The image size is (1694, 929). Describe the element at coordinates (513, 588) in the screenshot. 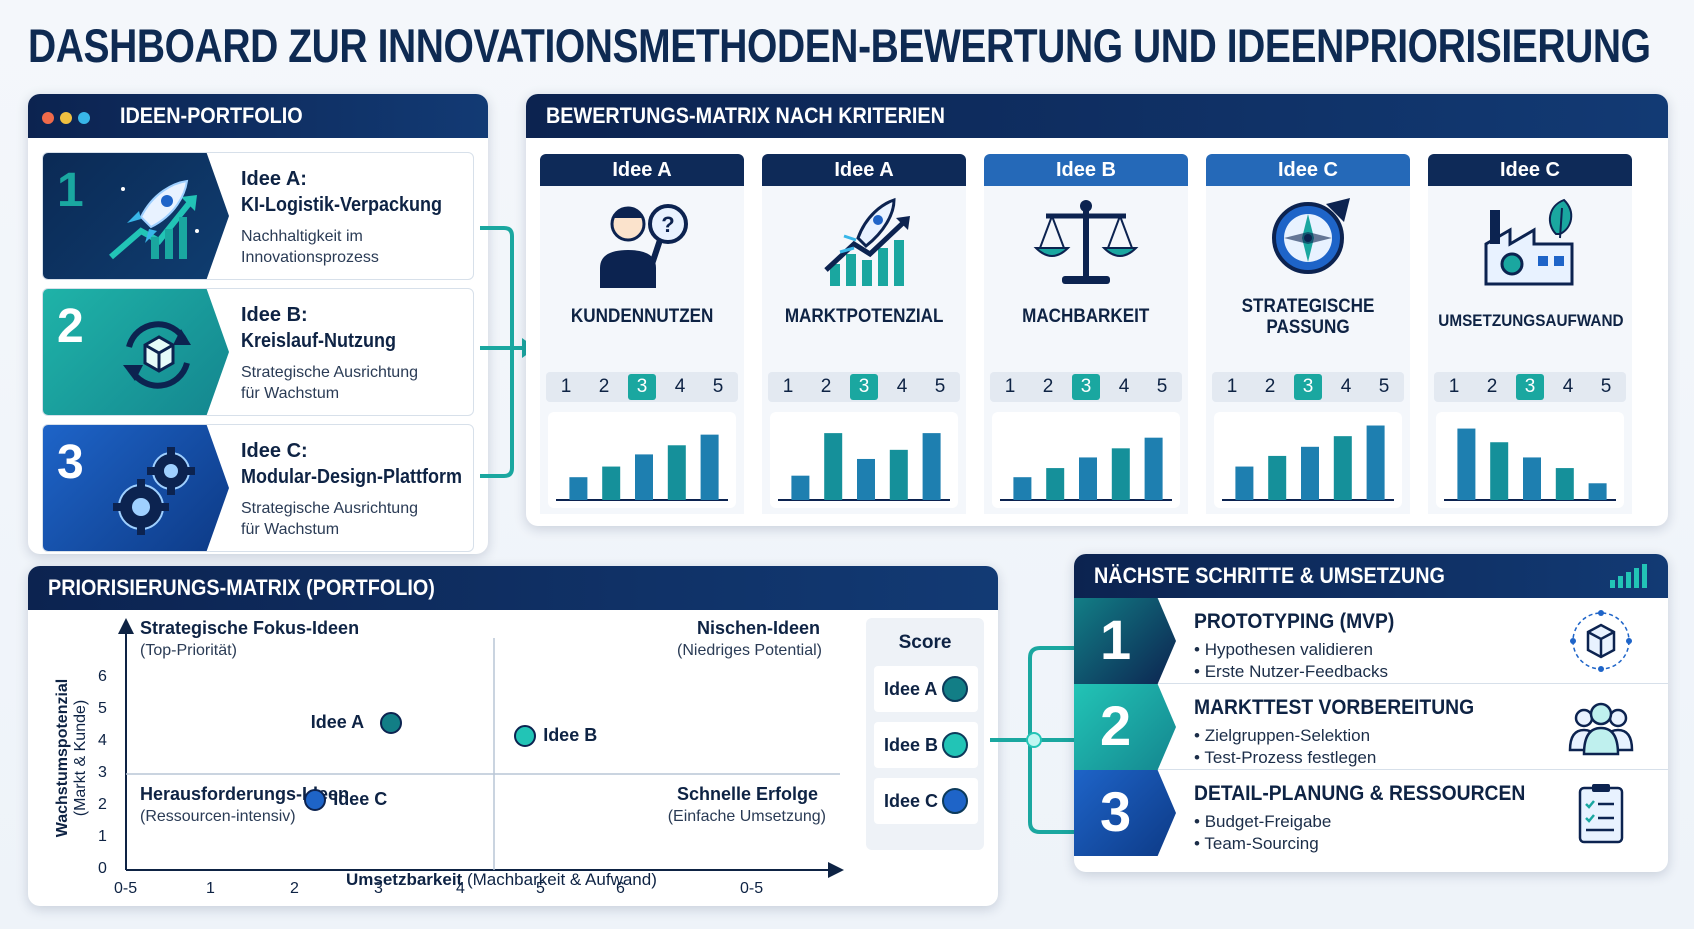

I see `priority-header: PRIORISIERUNGS-MATRIX (PORTFOLIO)` at that location.